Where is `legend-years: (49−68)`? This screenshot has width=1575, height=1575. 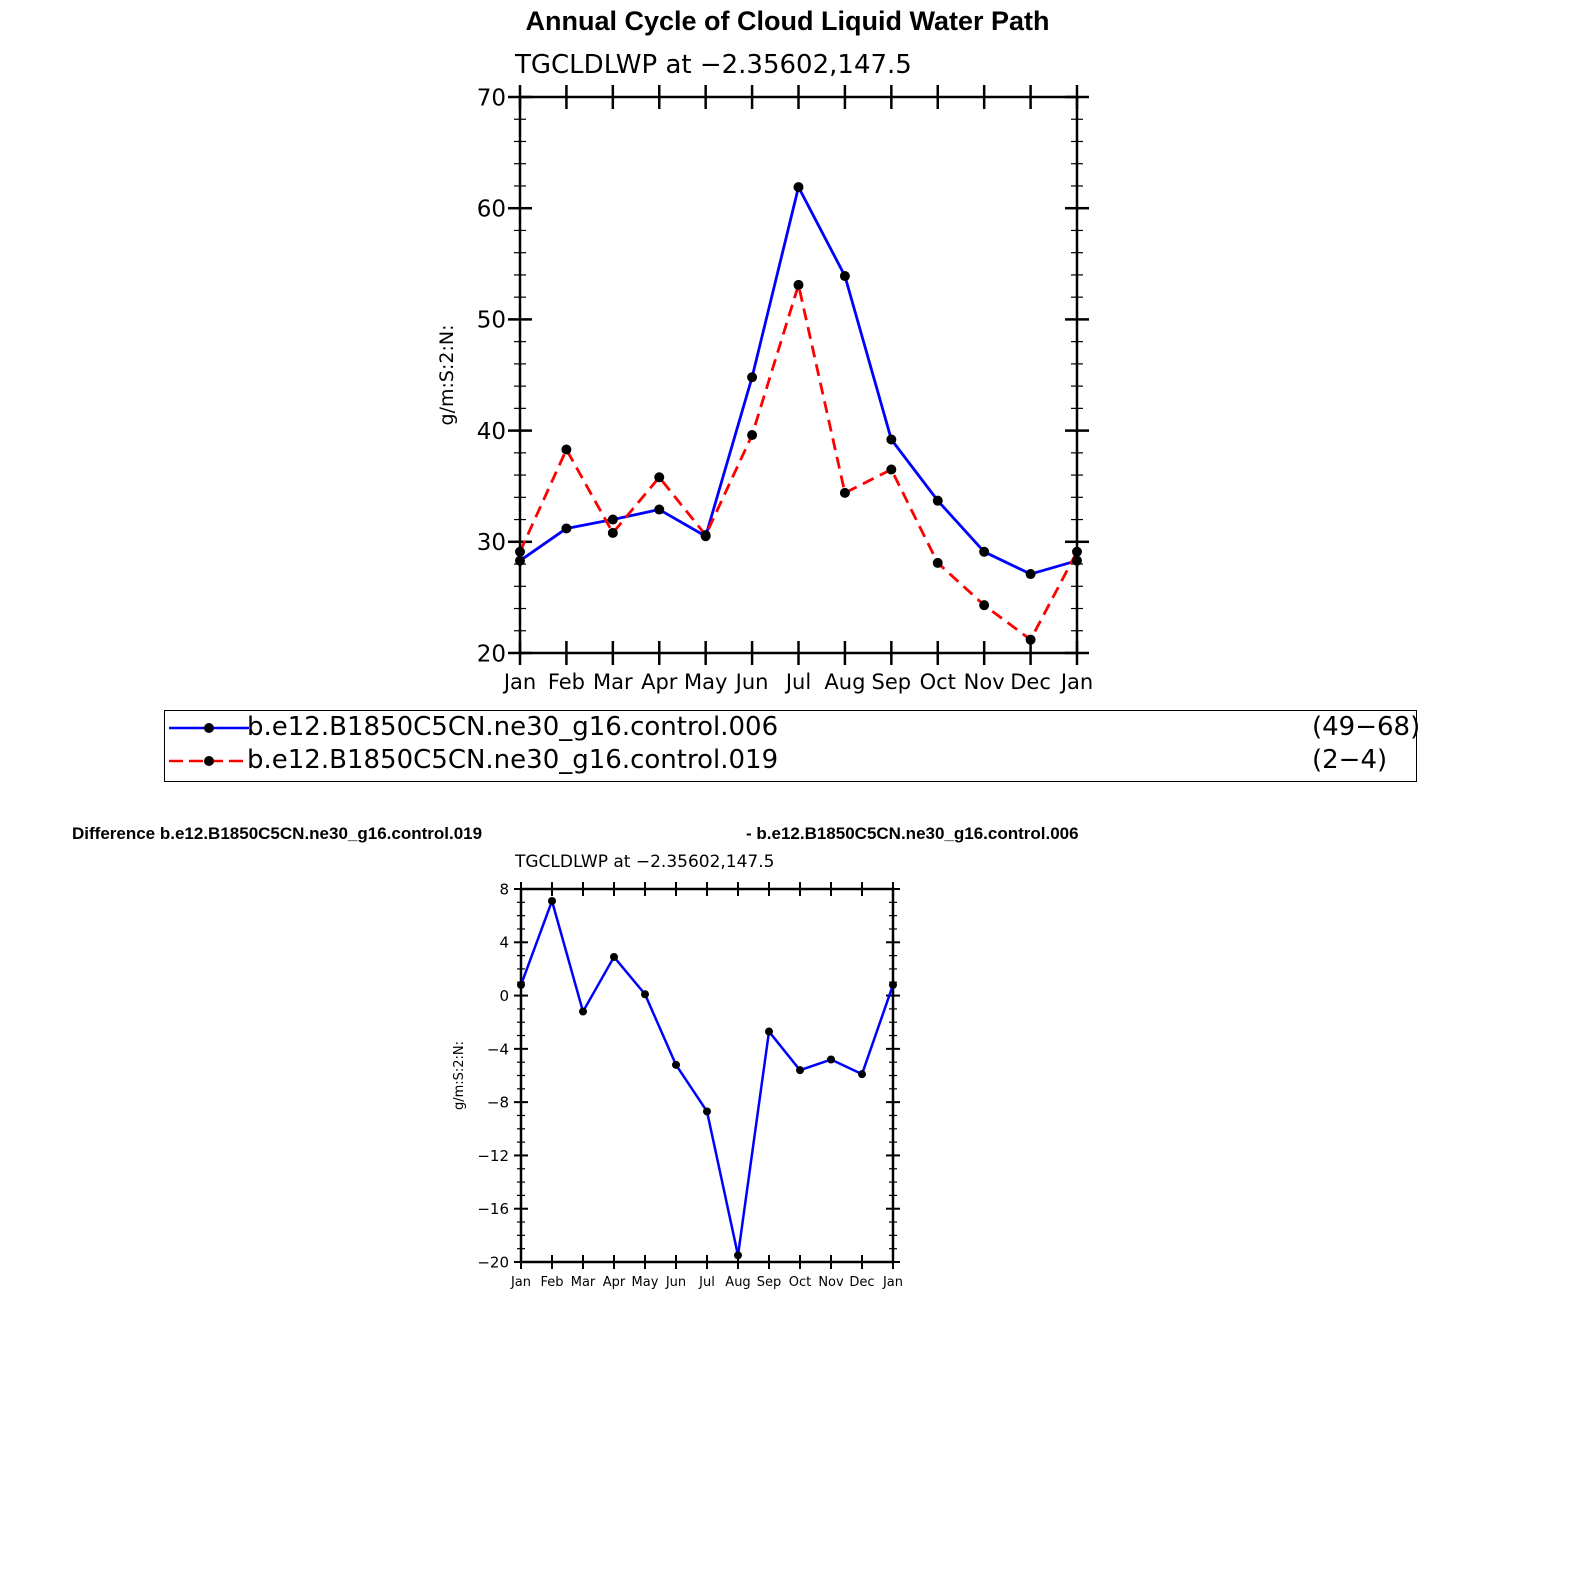
legend-years: (49−68) is located at coordinates (1366, 727).